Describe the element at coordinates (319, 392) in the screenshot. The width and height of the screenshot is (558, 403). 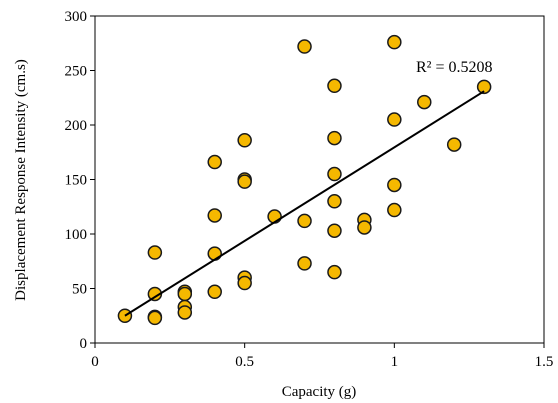
I see `x-axis-title: Capacity (g)` at that location.